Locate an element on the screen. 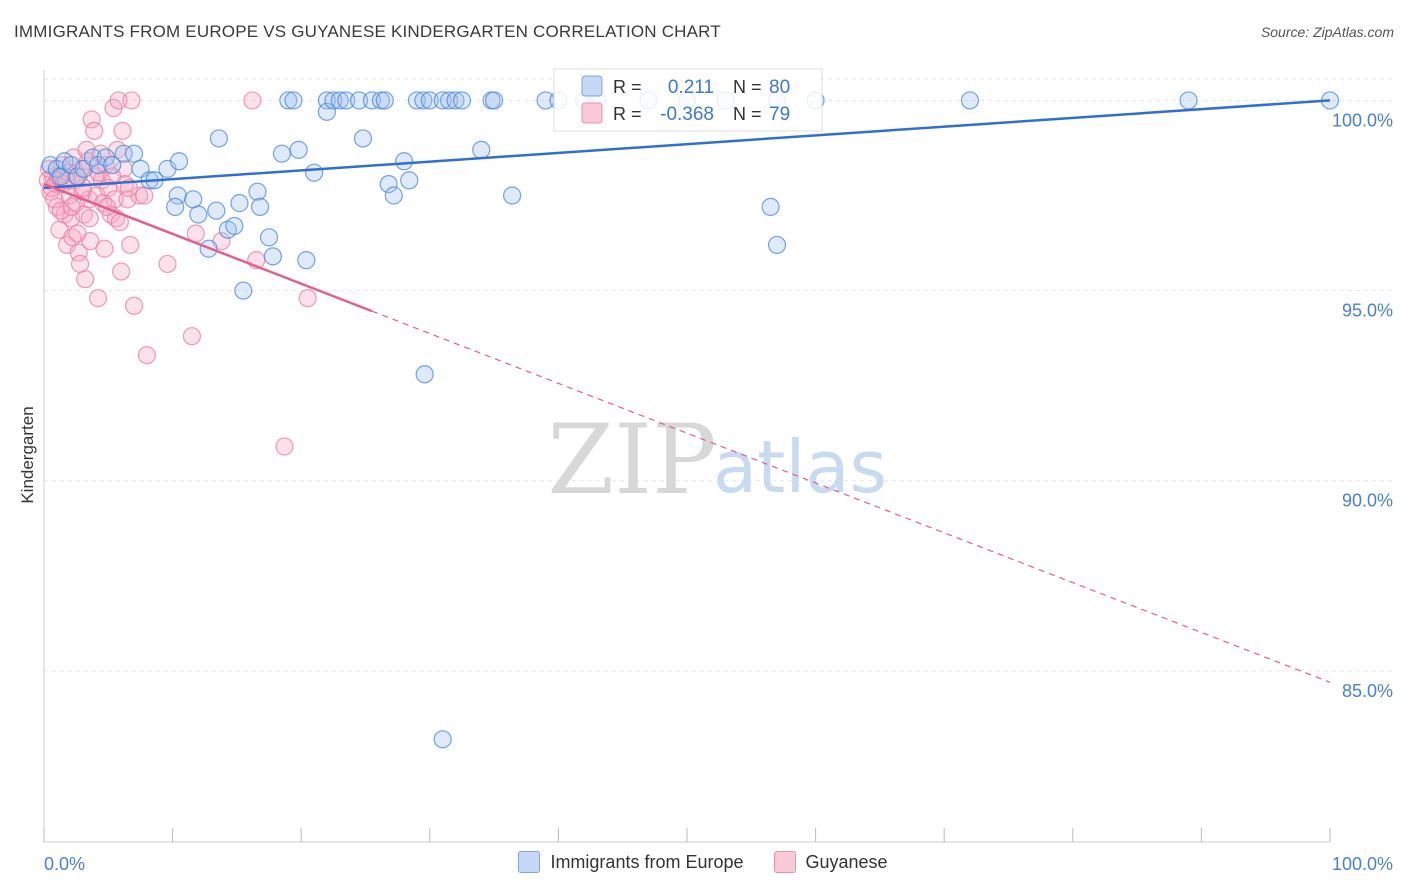 Image resolution: width=1406 pixels, height=892 pixels. legend-n-label-1: N = is located at coordinates (747, 87).